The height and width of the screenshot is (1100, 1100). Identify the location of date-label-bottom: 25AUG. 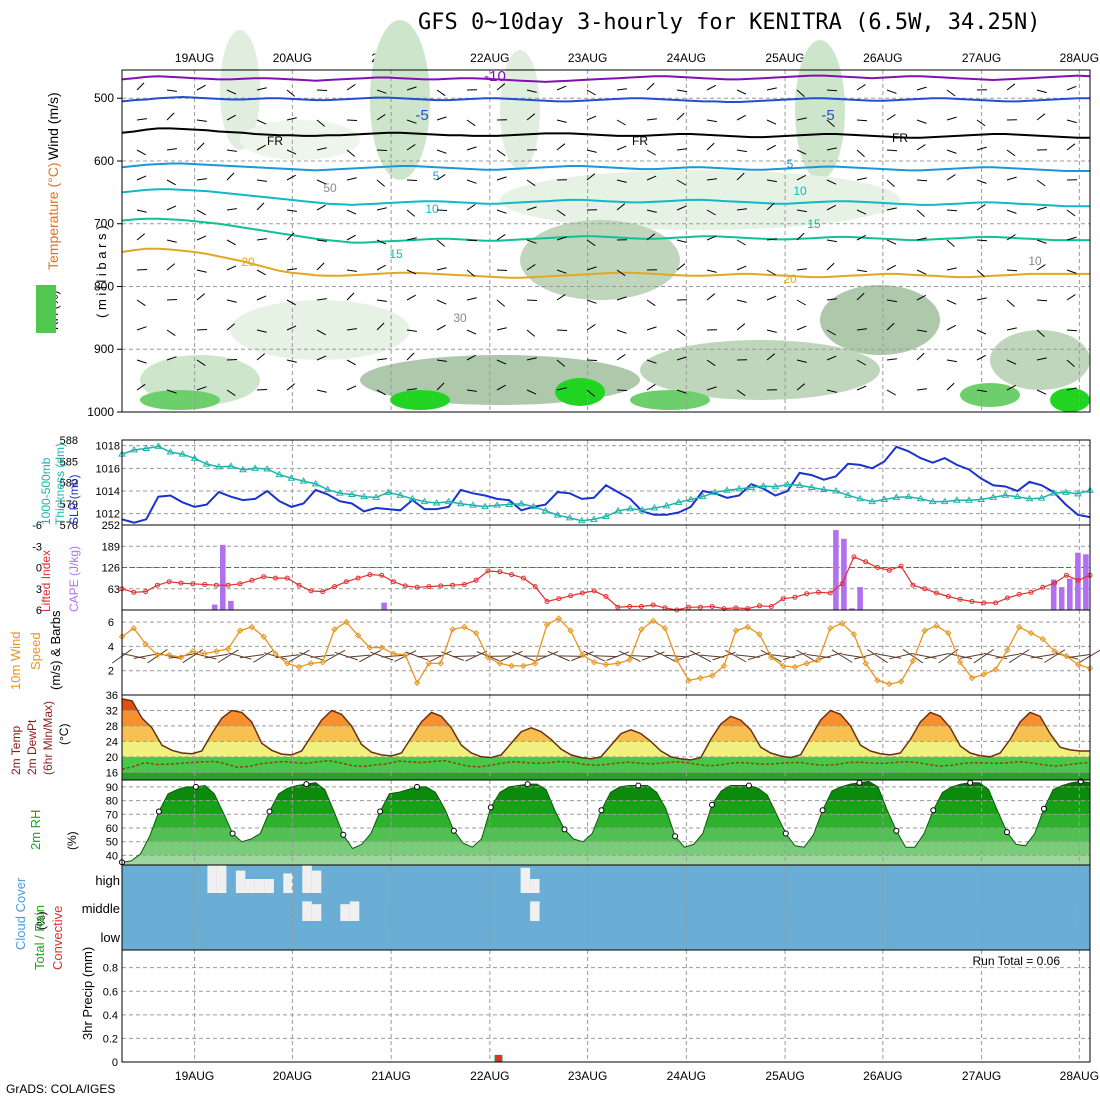
(784, 1076).